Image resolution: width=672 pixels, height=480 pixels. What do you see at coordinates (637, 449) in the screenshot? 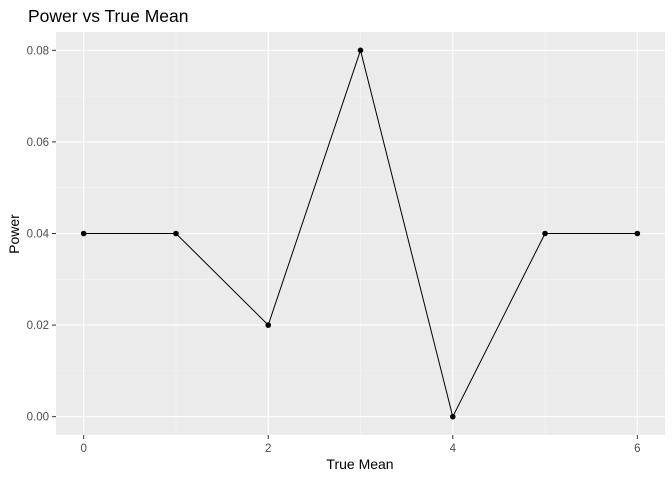
I see `x-tick-label: 6` at bounding box center [637, 449].